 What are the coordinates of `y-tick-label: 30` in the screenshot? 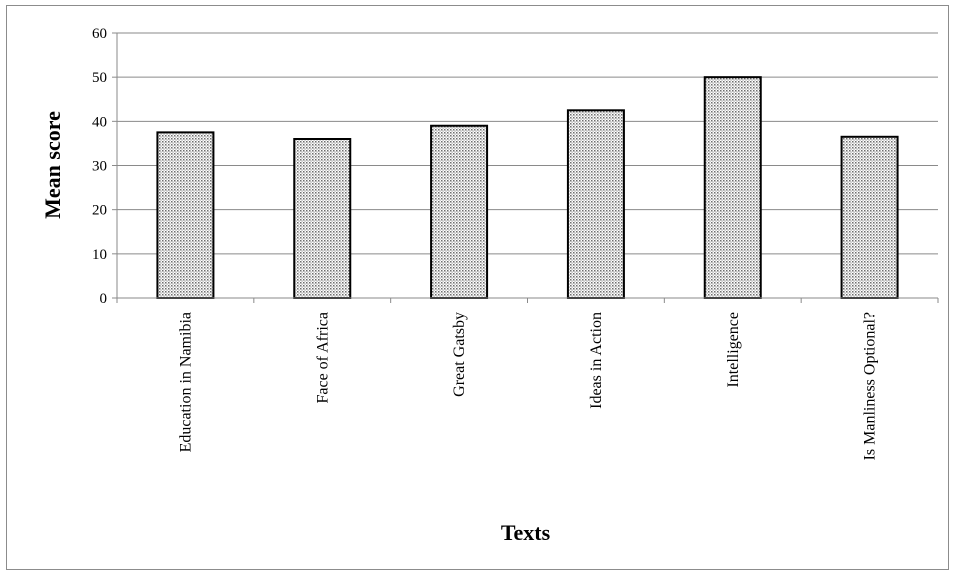 It's located at (99, 167).